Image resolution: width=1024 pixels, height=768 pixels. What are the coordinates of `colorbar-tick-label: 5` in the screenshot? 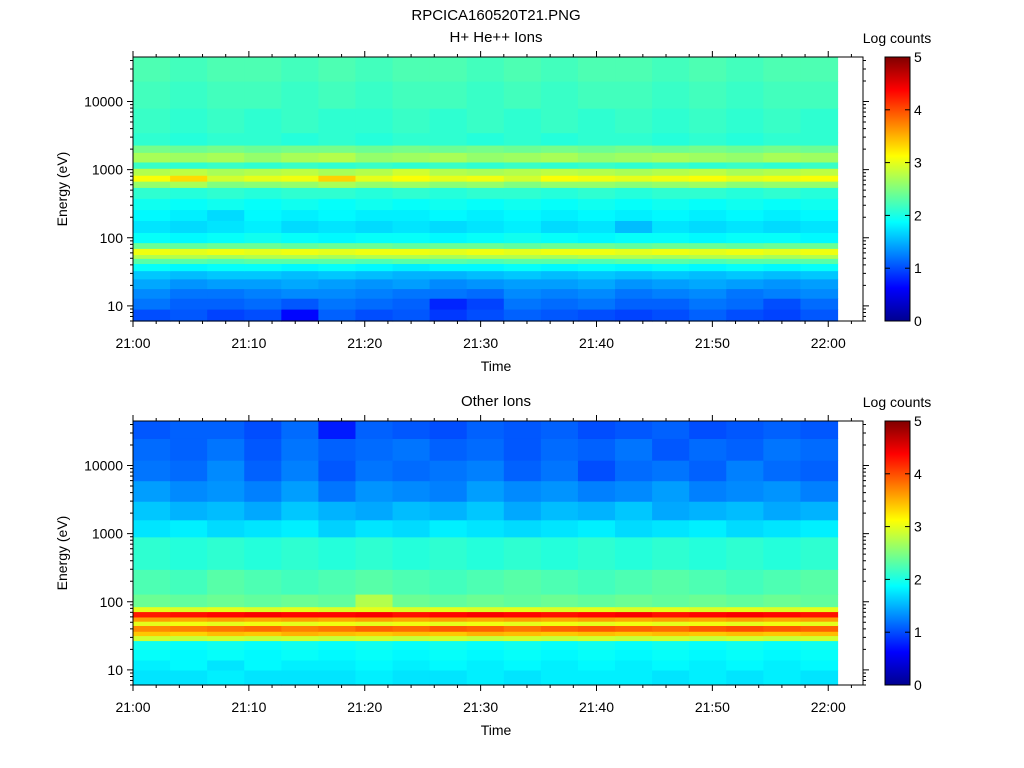 It's located at (918, 421).